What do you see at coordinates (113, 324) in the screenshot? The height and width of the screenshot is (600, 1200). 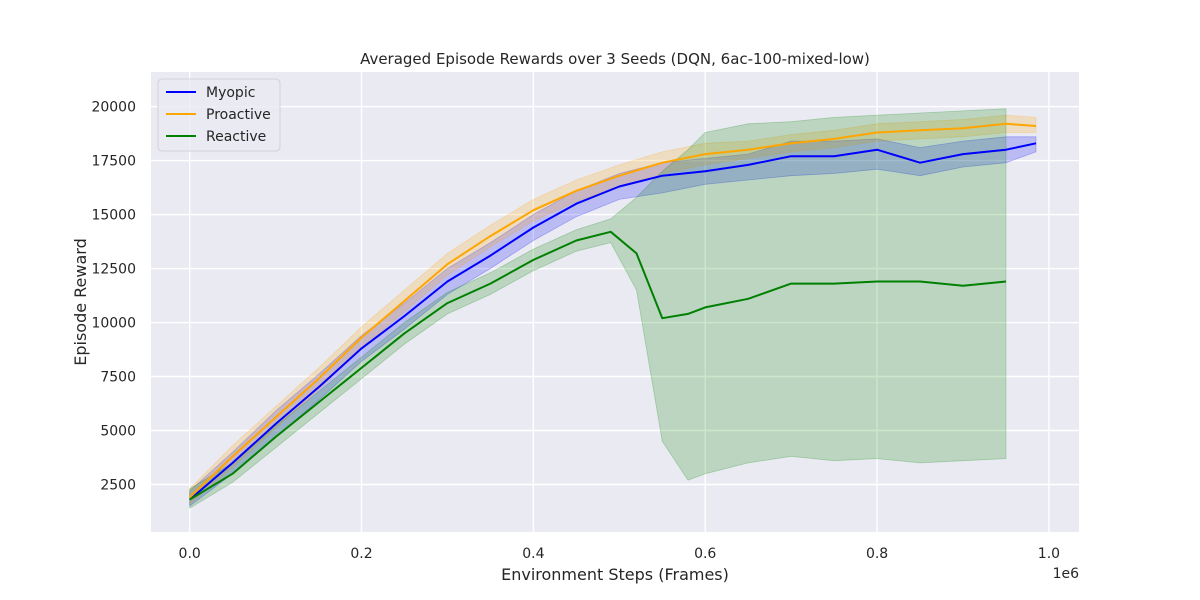 I see `y-tick-label: 10000` at bounding box center [113, 324].